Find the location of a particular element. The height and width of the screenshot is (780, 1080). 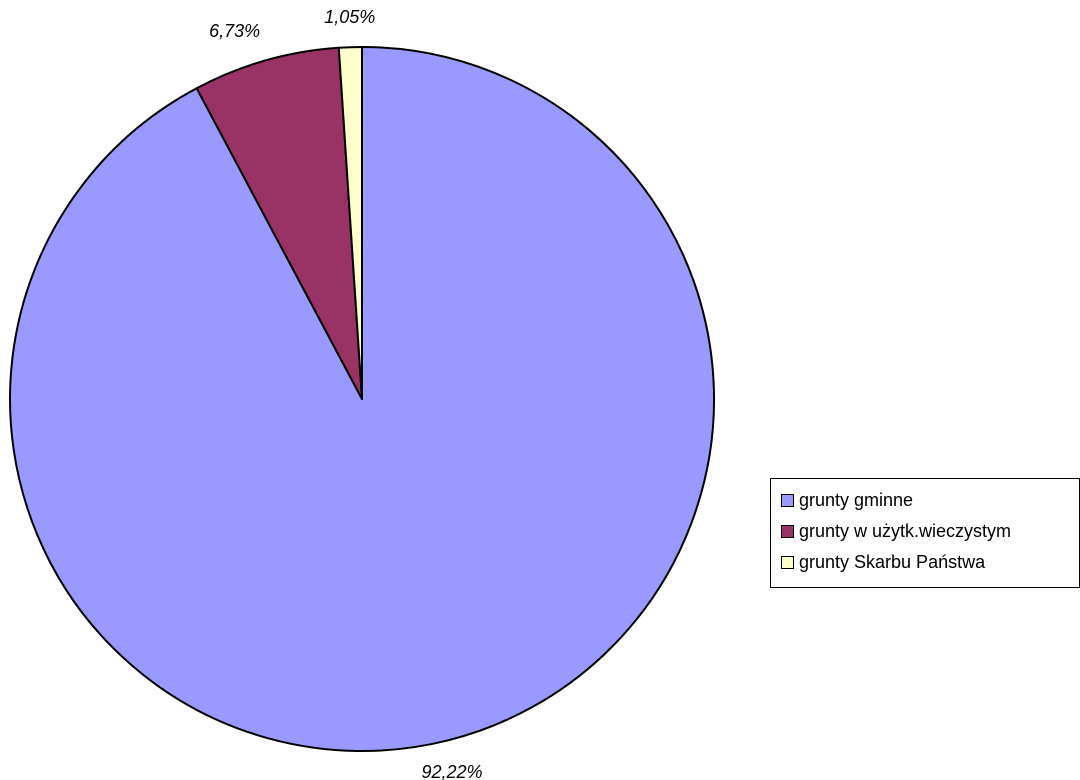

legend-label: grunty Skarbu Państwa is located at coordinates (892, 562).